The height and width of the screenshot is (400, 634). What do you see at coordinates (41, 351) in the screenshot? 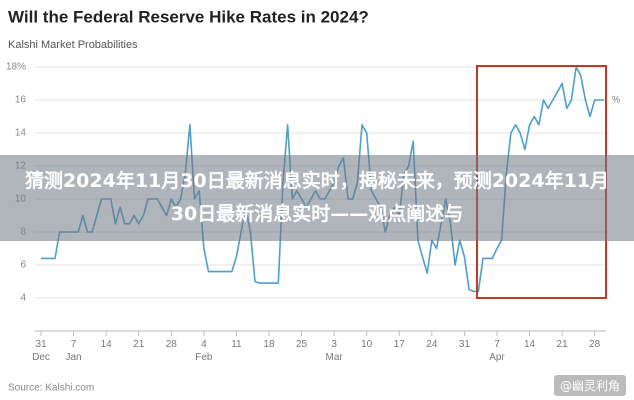
I see `x-tick-label: 31 Dec` at bounding box center [41, 351].